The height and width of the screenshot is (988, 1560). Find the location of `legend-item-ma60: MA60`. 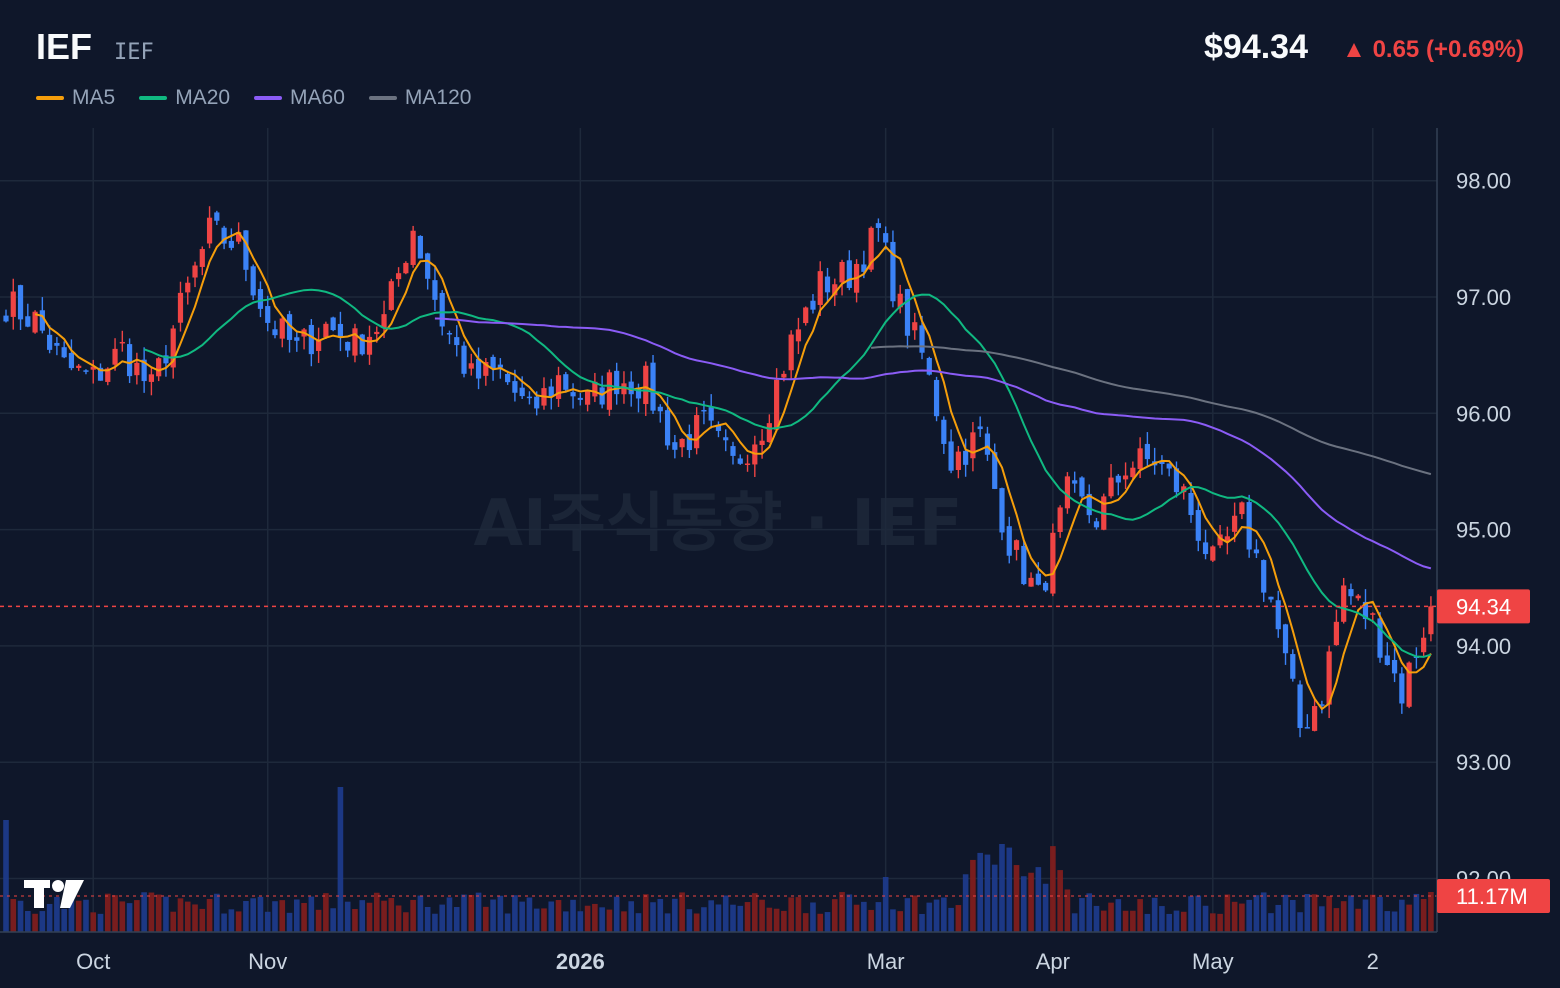

legend-item-ma60: MA60 is located at coordinates (299, 98).